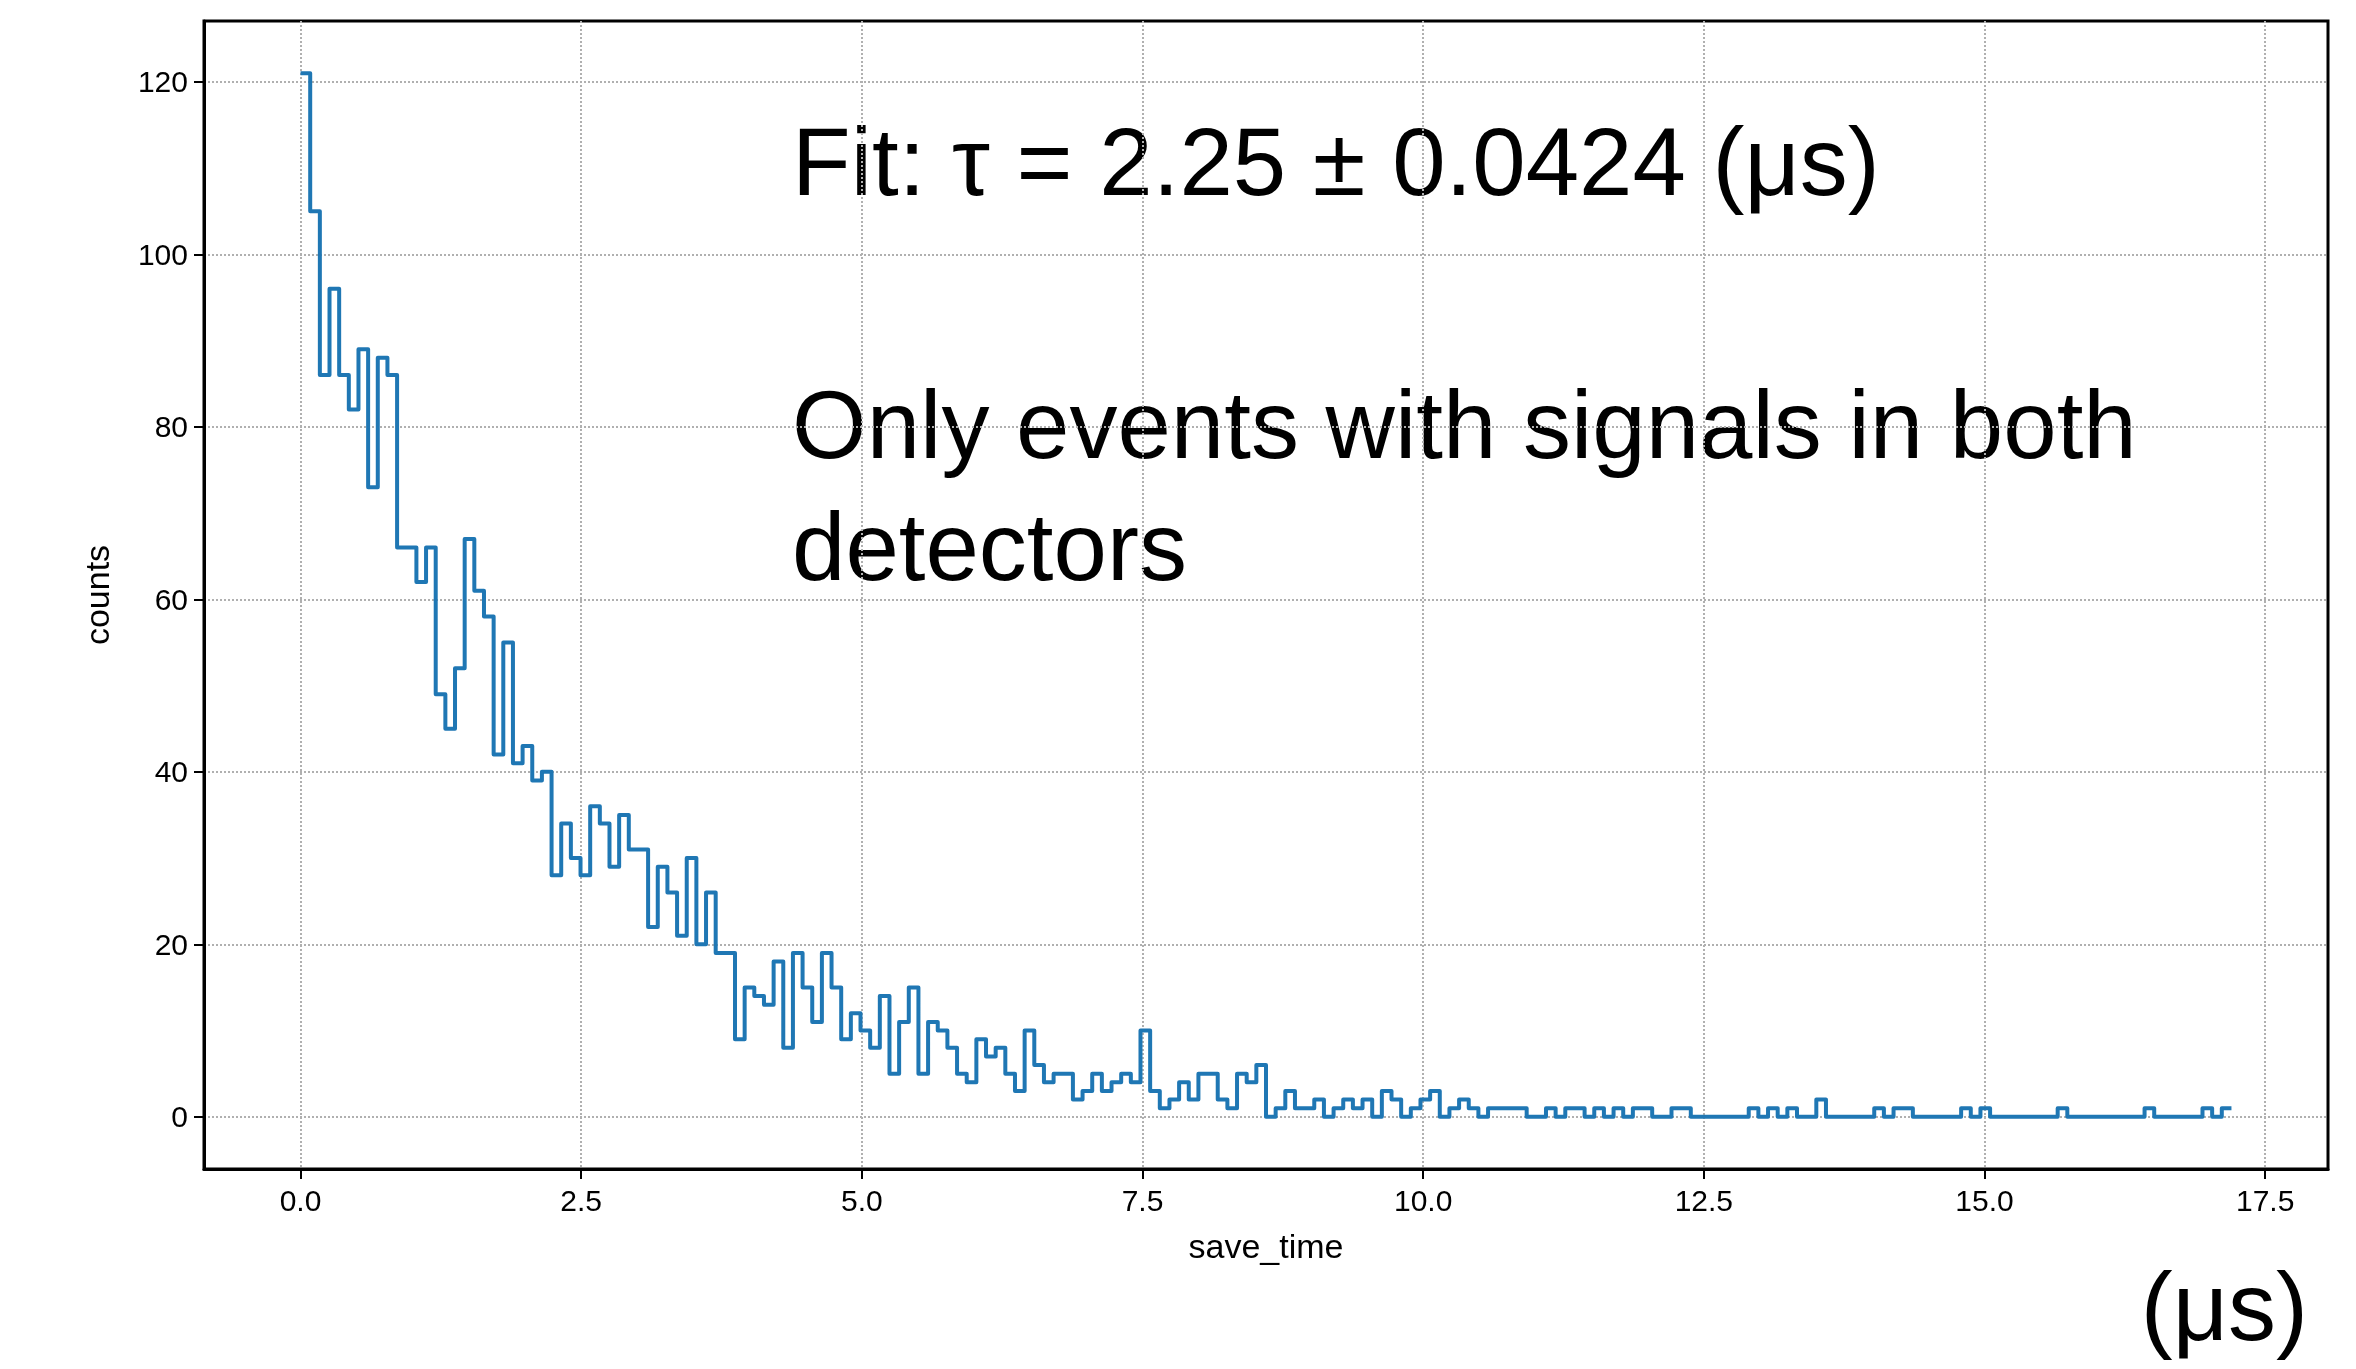 The image size is (2356, 1369). I want to click on y-tick-label: 80, so click(171, 427).